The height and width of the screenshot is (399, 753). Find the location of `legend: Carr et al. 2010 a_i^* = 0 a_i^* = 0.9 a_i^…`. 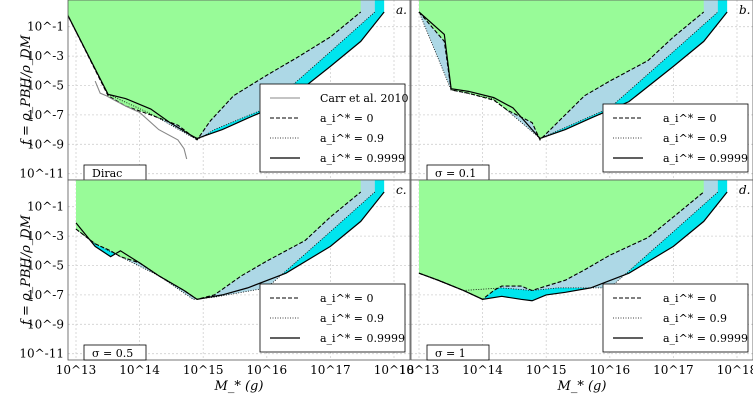

legend: Carr et al. 2010 a_i^* = 0 a_i^* = 0.9 a_i^… is located at coordinates (333, 128).